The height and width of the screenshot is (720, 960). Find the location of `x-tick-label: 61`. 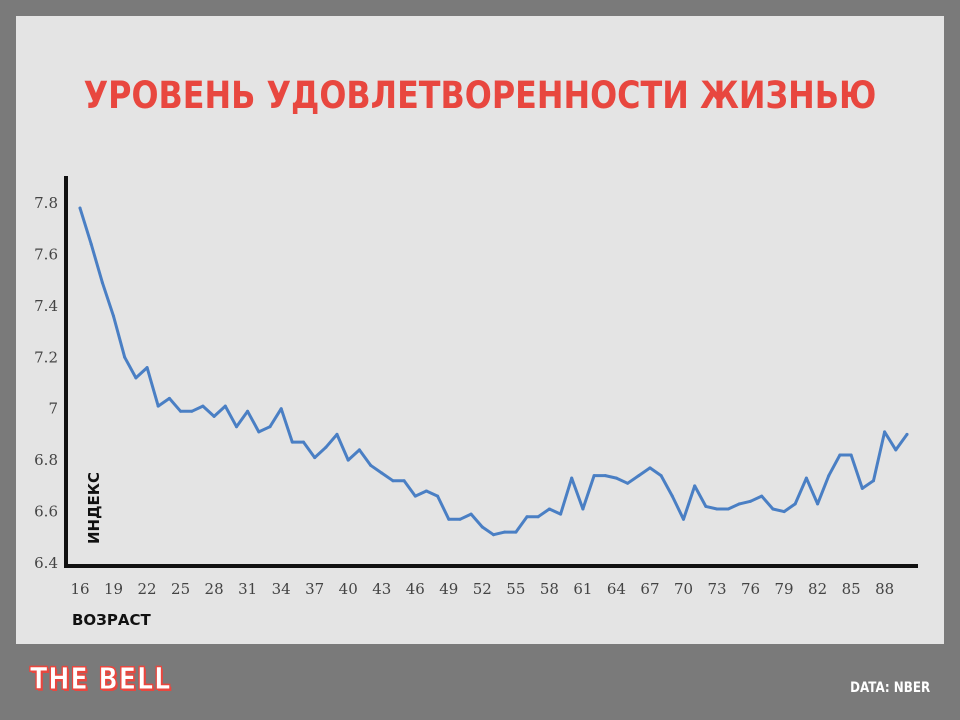

x-tick-label: 61 is located at coordinates (582, 589).